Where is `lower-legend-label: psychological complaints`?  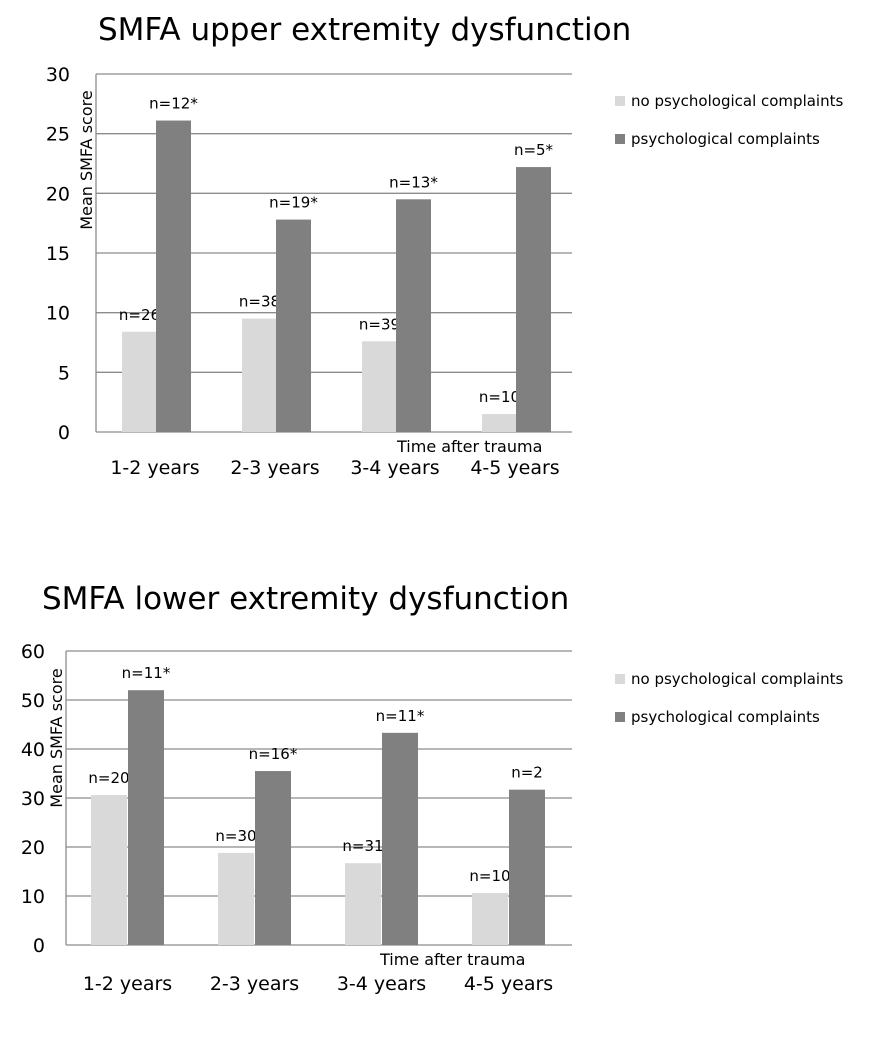
lower-legend-label: psychological complaints is located at coordinates (725, 717).